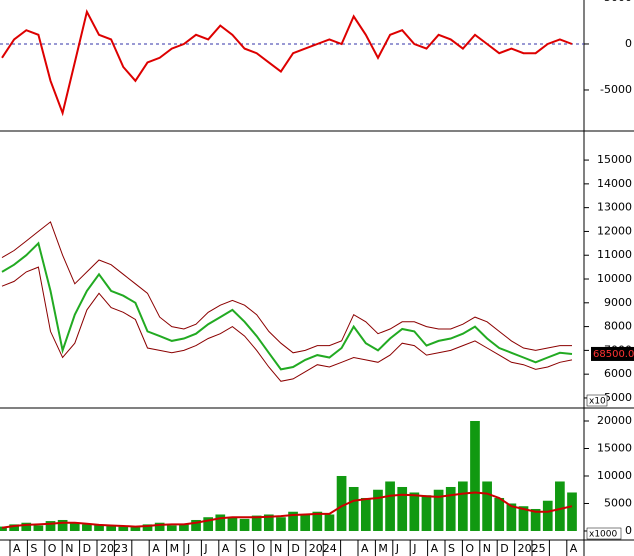  What do you see at coordinates (616, 89) in the screenshot?
I see `y-tick-label: -5000` at bounding box center [616, 89].